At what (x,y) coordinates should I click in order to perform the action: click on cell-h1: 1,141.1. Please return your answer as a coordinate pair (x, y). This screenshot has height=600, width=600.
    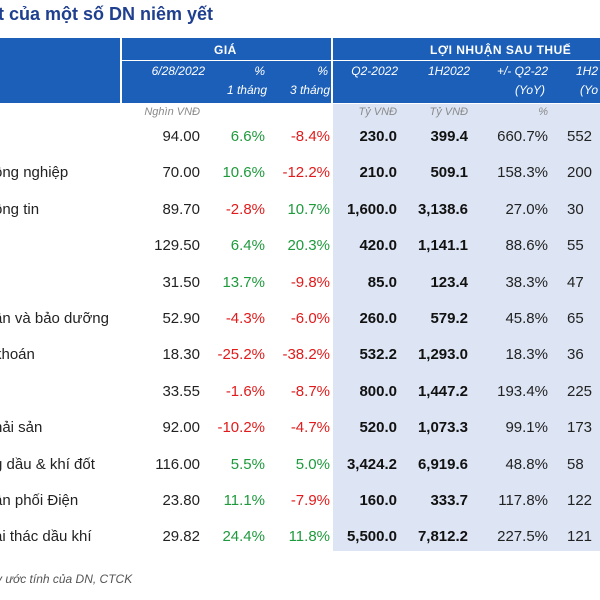
    Looking at the image, I should click on (442, 246).